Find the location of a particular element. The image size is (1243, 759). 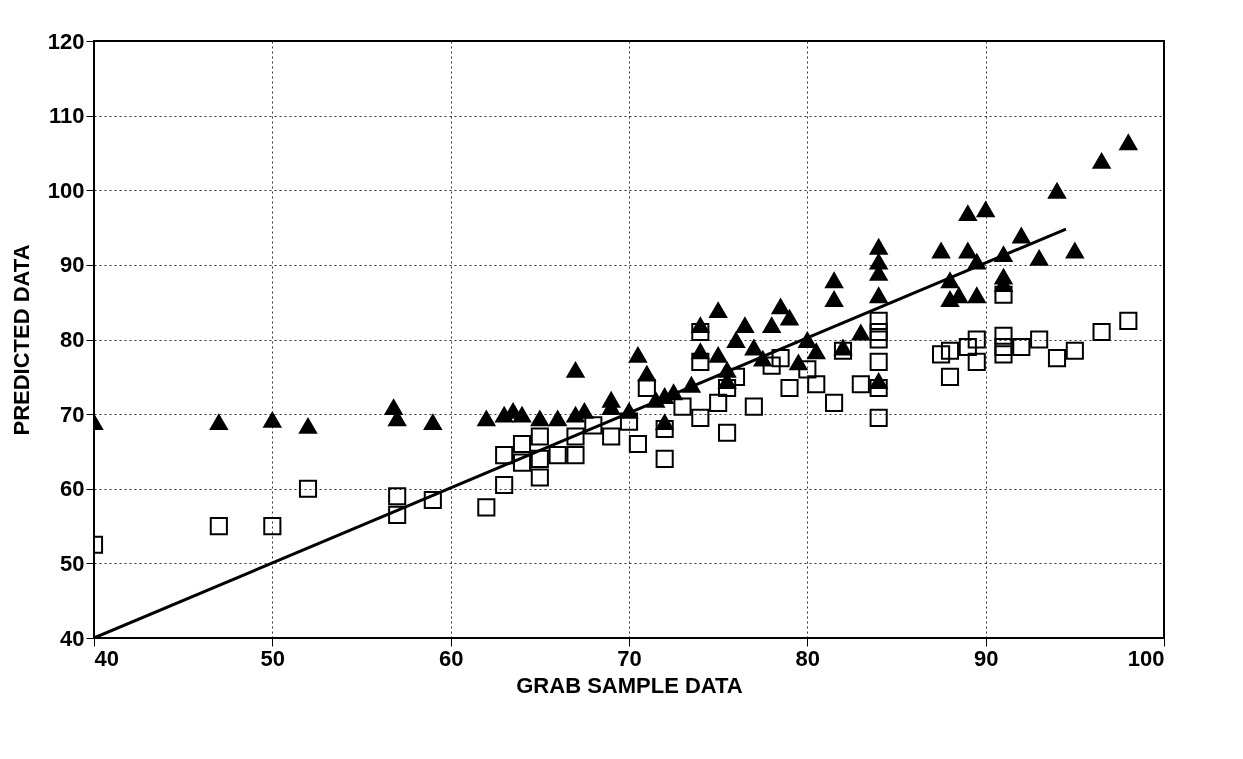

y-tick-label: 90 is located at coordinates (72, 265).